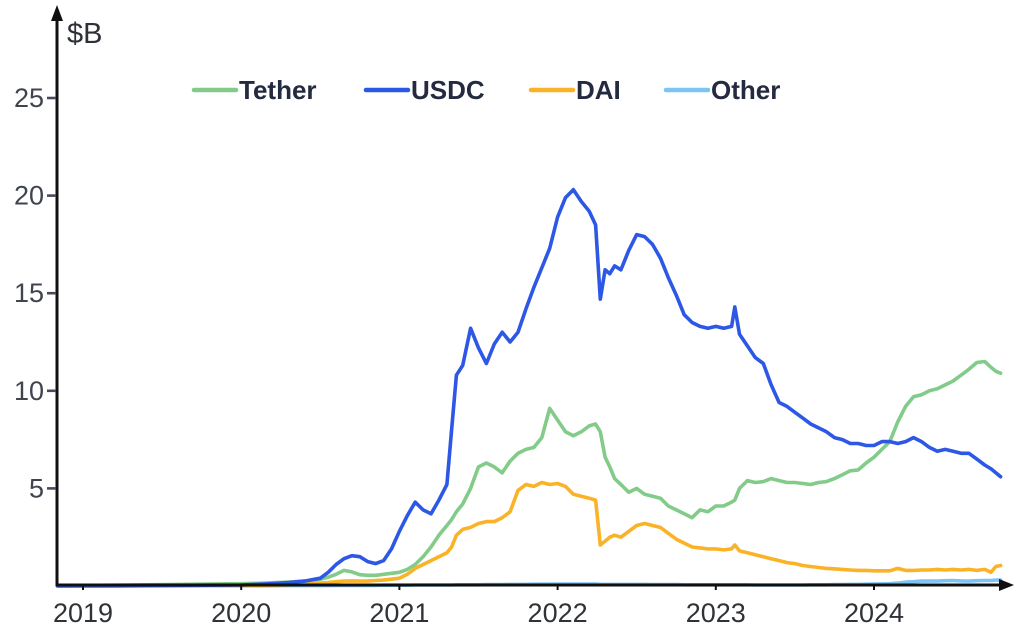  I want to click on y-tick-label: 5, so click(36, 488).